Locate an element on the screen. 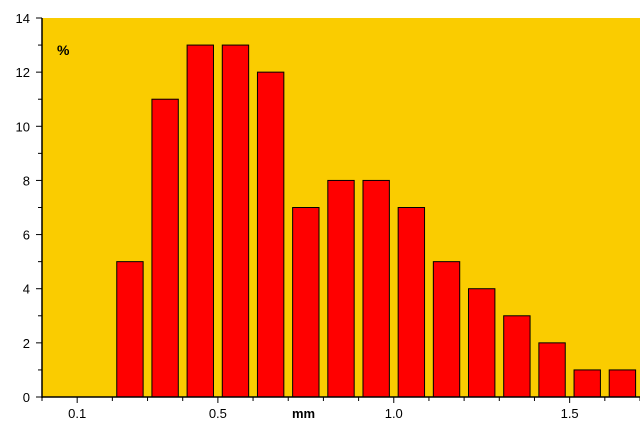 This screenshot has width=640, height=423. x-ticks-group: 0.1 0.5 1.0 1.5 is located at coordinates (340, 409).